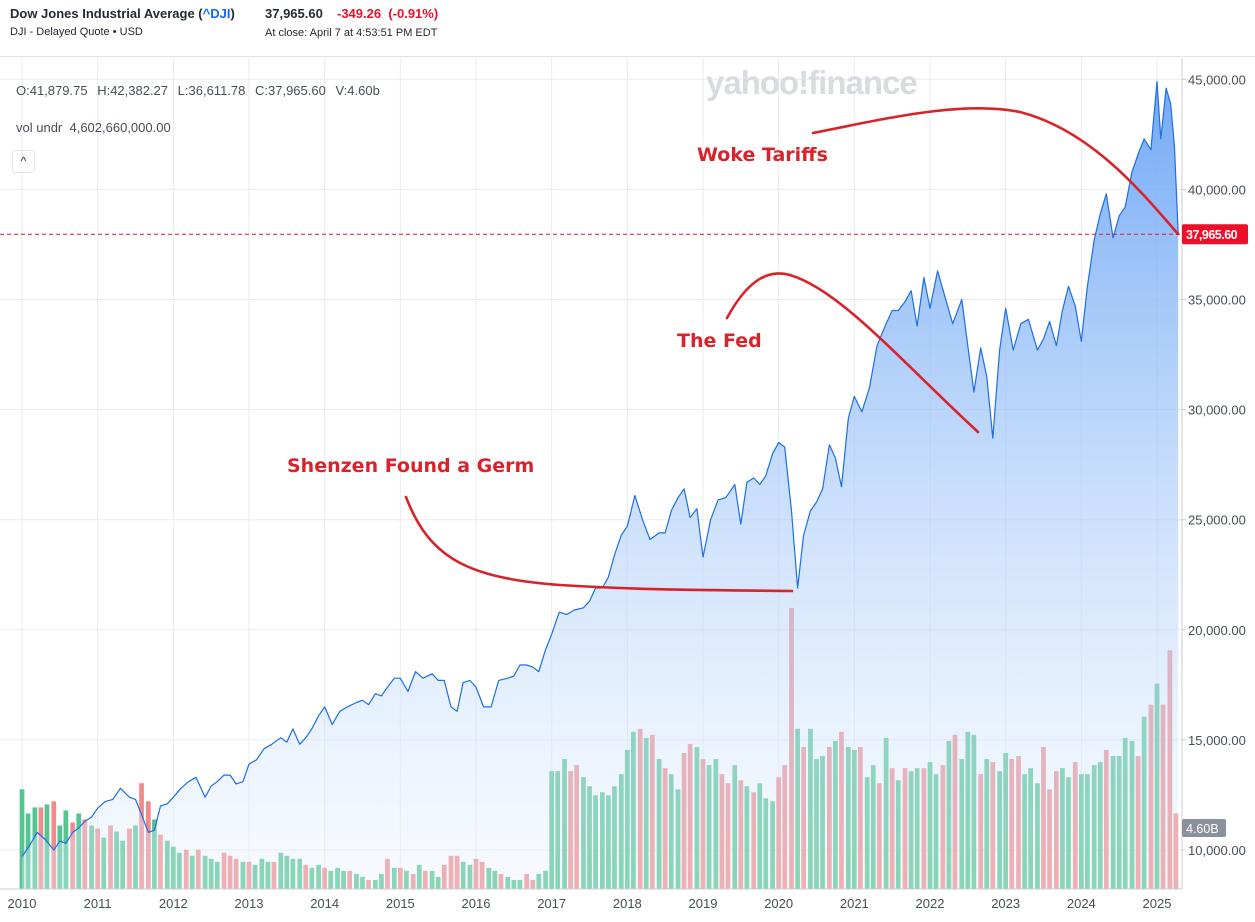 Image resolution: width=1255 pixels, height=922 pixels. Describe the element at coordinates (1005, 903) in the screenshot. I see `x-tick-label: 2023` at that location.